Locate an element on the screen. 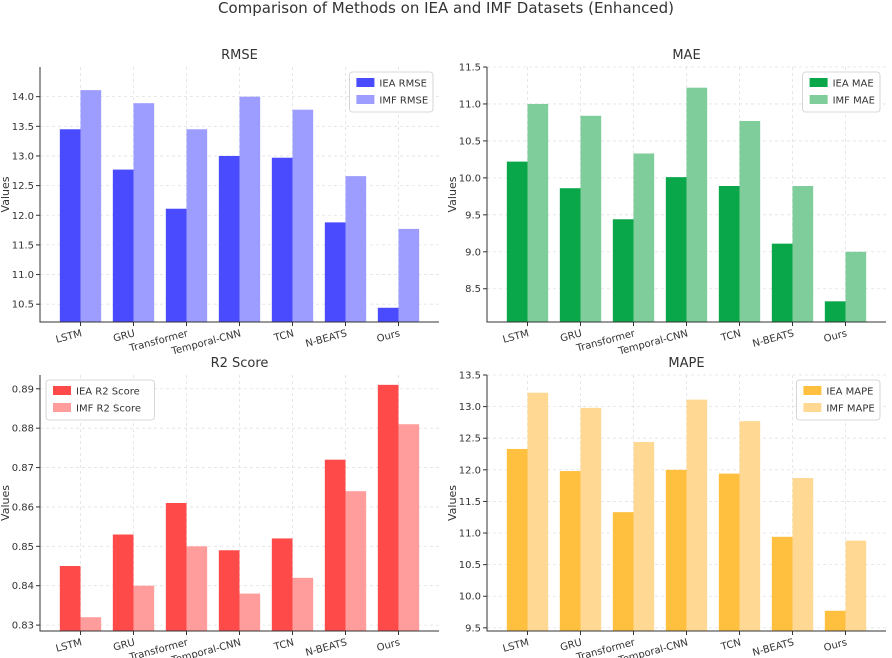  bar-imf-r2-score-temporal-cnn is located at coordinates (250, 612).